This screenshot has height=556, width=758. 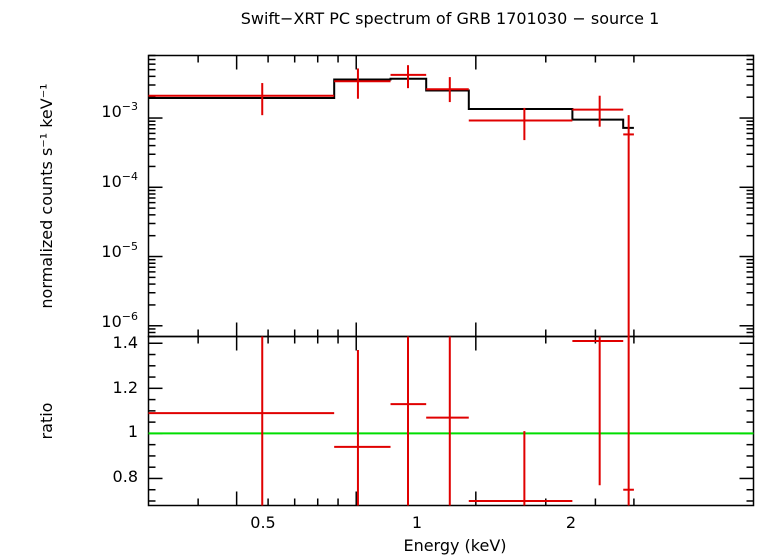 I want to click on y-tick-label-1e-4: 10⁻⁴, so click(x=119, y=180).